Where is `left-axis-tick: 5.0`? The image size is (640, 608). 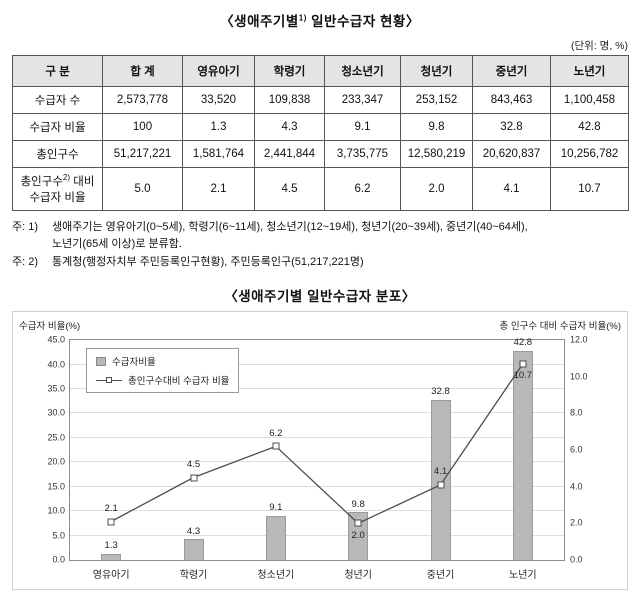
left-axis-tick: 5.0 is located at coordinates (58, 535).